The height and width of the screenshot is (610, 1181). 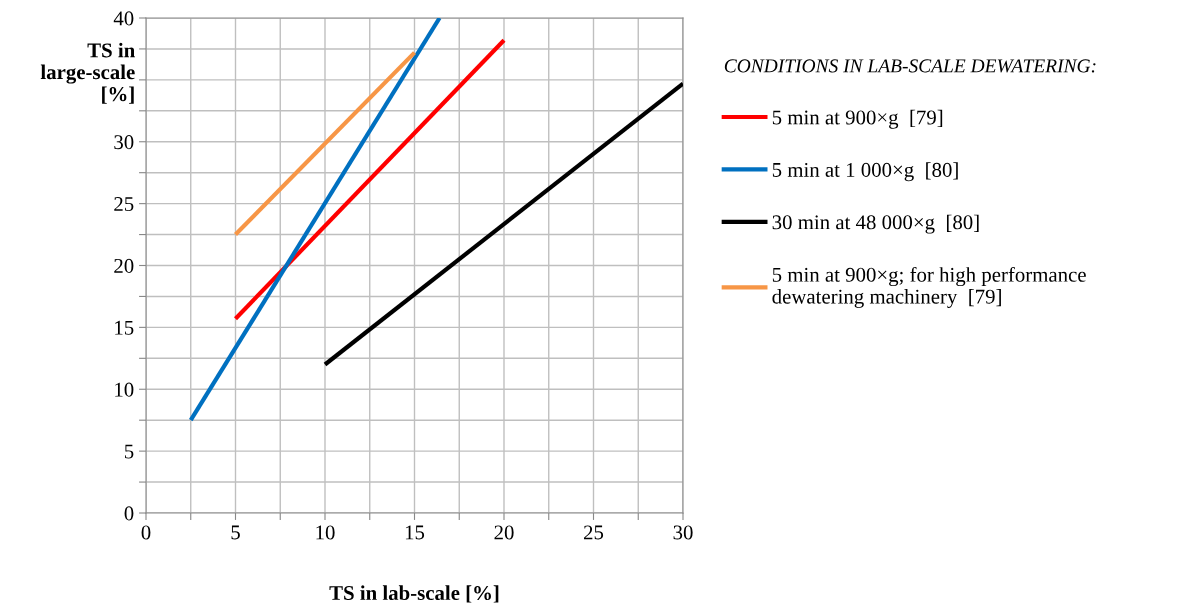 What do you see at coordinates (594, 532) in the screenshot?
I see `x-tick-label: 25` at bounding box center [594, 532].